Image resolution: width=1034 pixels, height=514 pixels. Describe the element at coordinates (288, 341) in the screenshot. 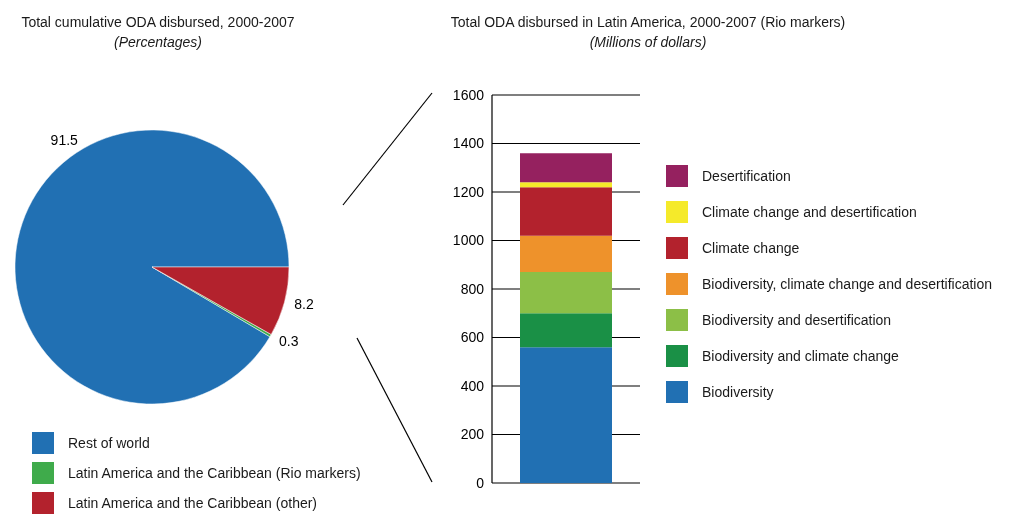

I see `data-label: 0.3` at that location.